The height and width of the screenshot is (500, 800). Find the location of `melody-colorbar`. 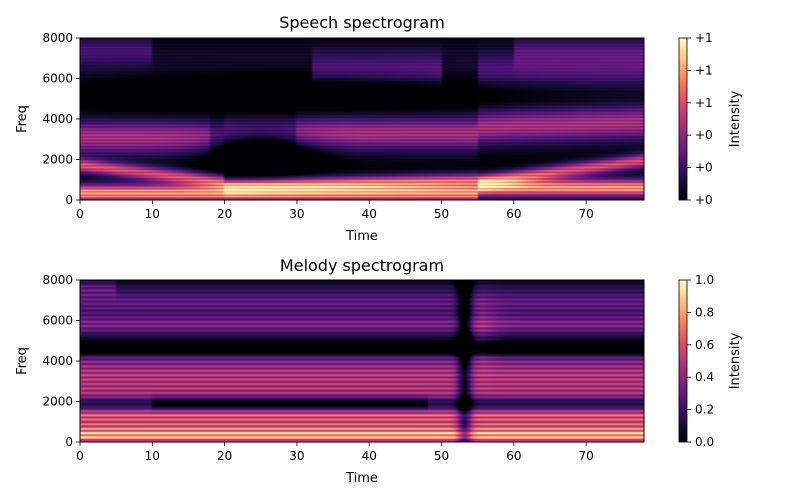

melody-colorbar is located at coordinates (683, 361).